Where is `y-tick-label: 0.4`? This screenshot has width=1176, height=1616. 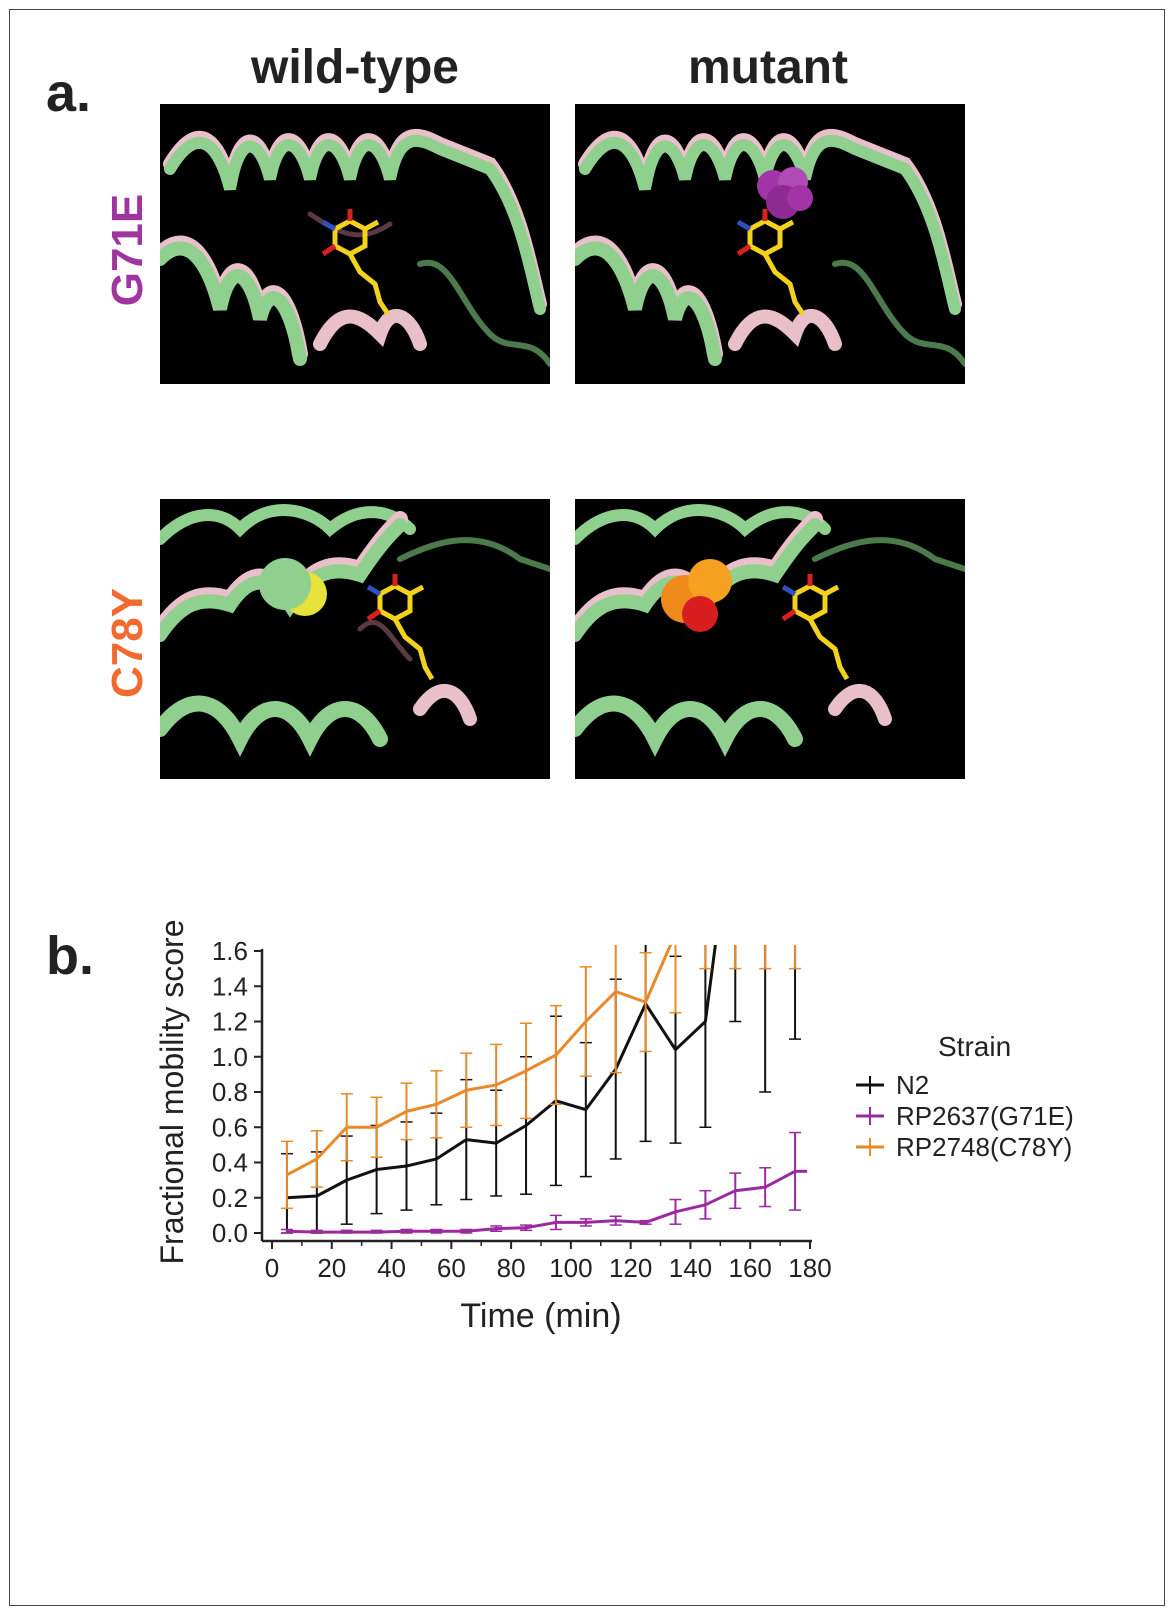 y-tick-label: 0.4 is located at coordinates (230, 1163).